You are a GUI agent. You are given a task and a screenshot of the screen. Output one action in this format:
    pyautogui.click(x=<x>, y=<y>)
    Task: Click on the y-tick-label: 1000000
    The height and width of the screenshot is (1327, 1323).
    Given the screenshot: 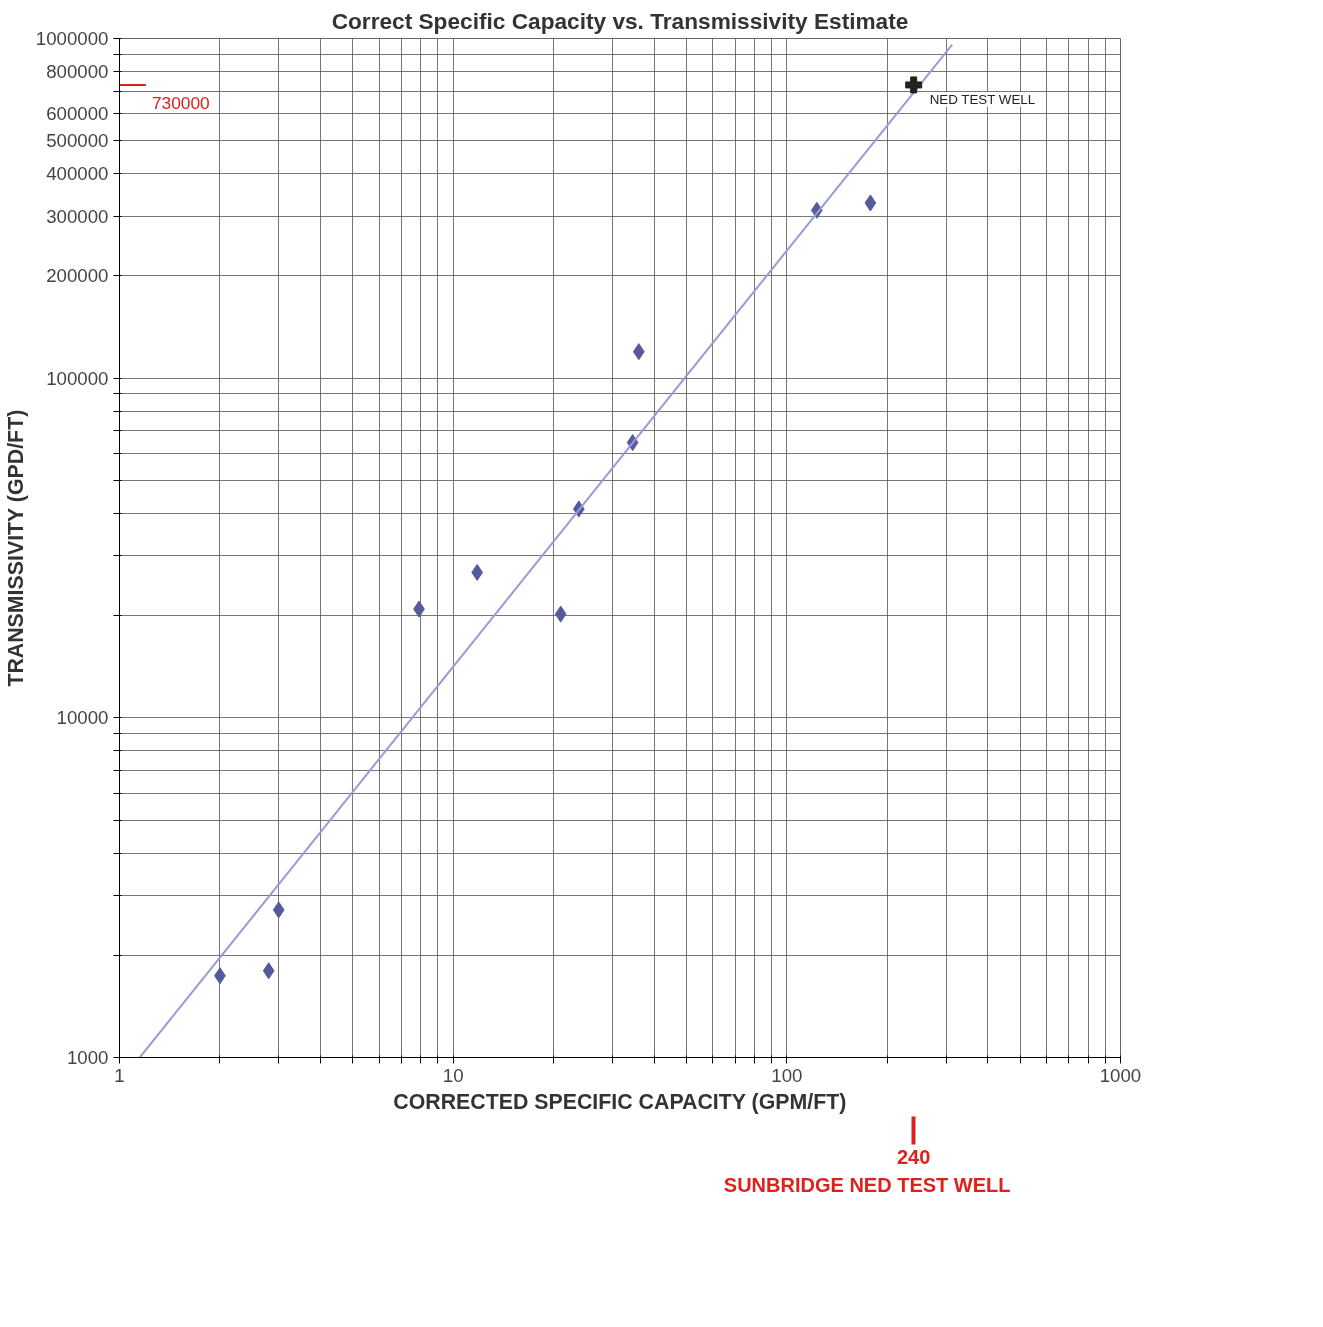 What is the action you would take?
    pyautogui.click(x=72, y=38)
    